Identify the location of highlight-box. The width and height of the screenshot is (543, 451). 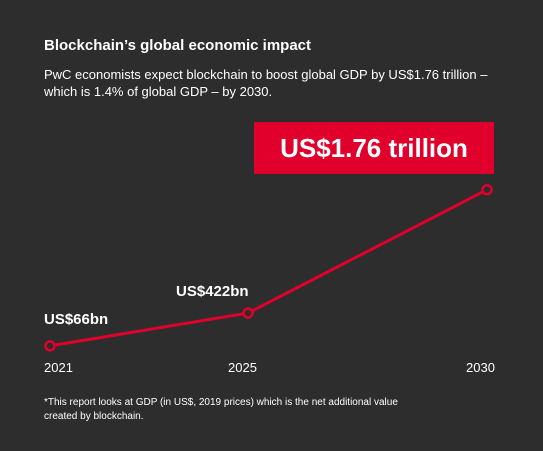
(374, 148).